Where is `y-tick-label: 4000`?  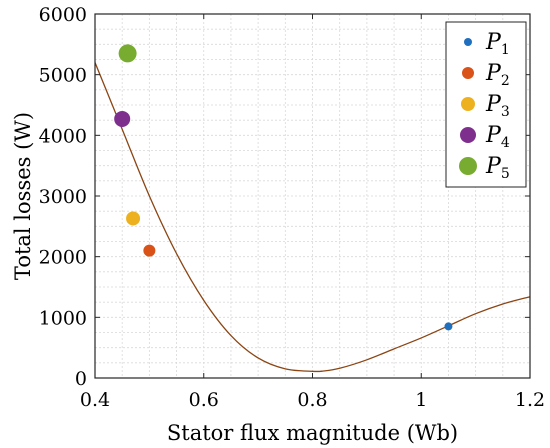
y-tick-label: 4000 is located at coordinates (63, 136).